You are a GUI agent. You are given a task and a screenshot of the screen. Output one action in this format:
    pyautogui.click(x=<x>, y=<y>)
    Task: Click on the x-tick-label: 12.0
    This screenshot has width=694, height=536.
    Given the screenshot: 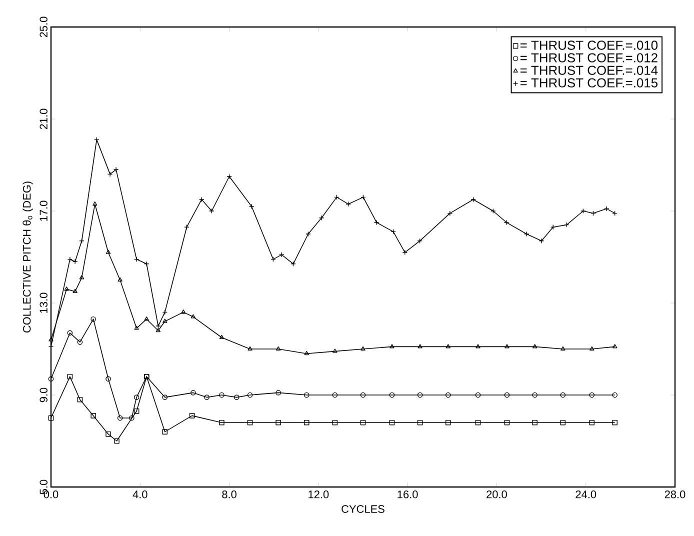 What is the action you would take?
    pyautogui.click(x=318, y=494)
    